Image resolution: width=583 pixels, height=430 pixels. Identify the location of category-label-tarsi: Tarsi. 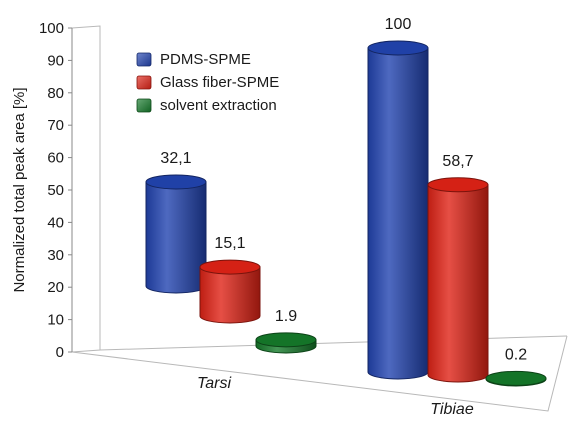
(214, 383).